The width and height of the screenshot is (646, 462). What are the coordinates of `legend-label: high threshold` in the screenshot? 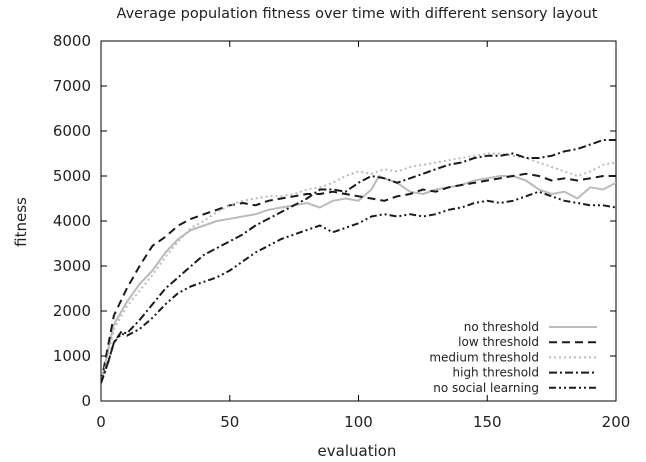 It's located at (496, 373).